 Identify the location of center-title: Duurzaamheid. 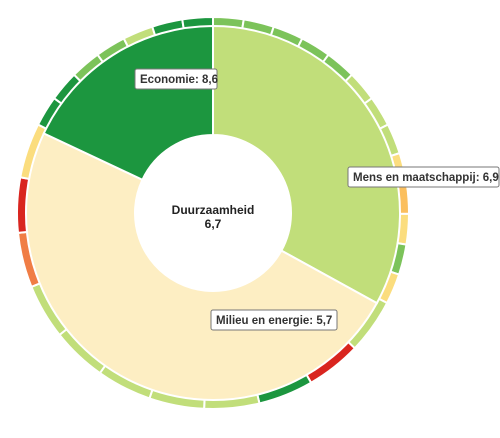
(213, 210).